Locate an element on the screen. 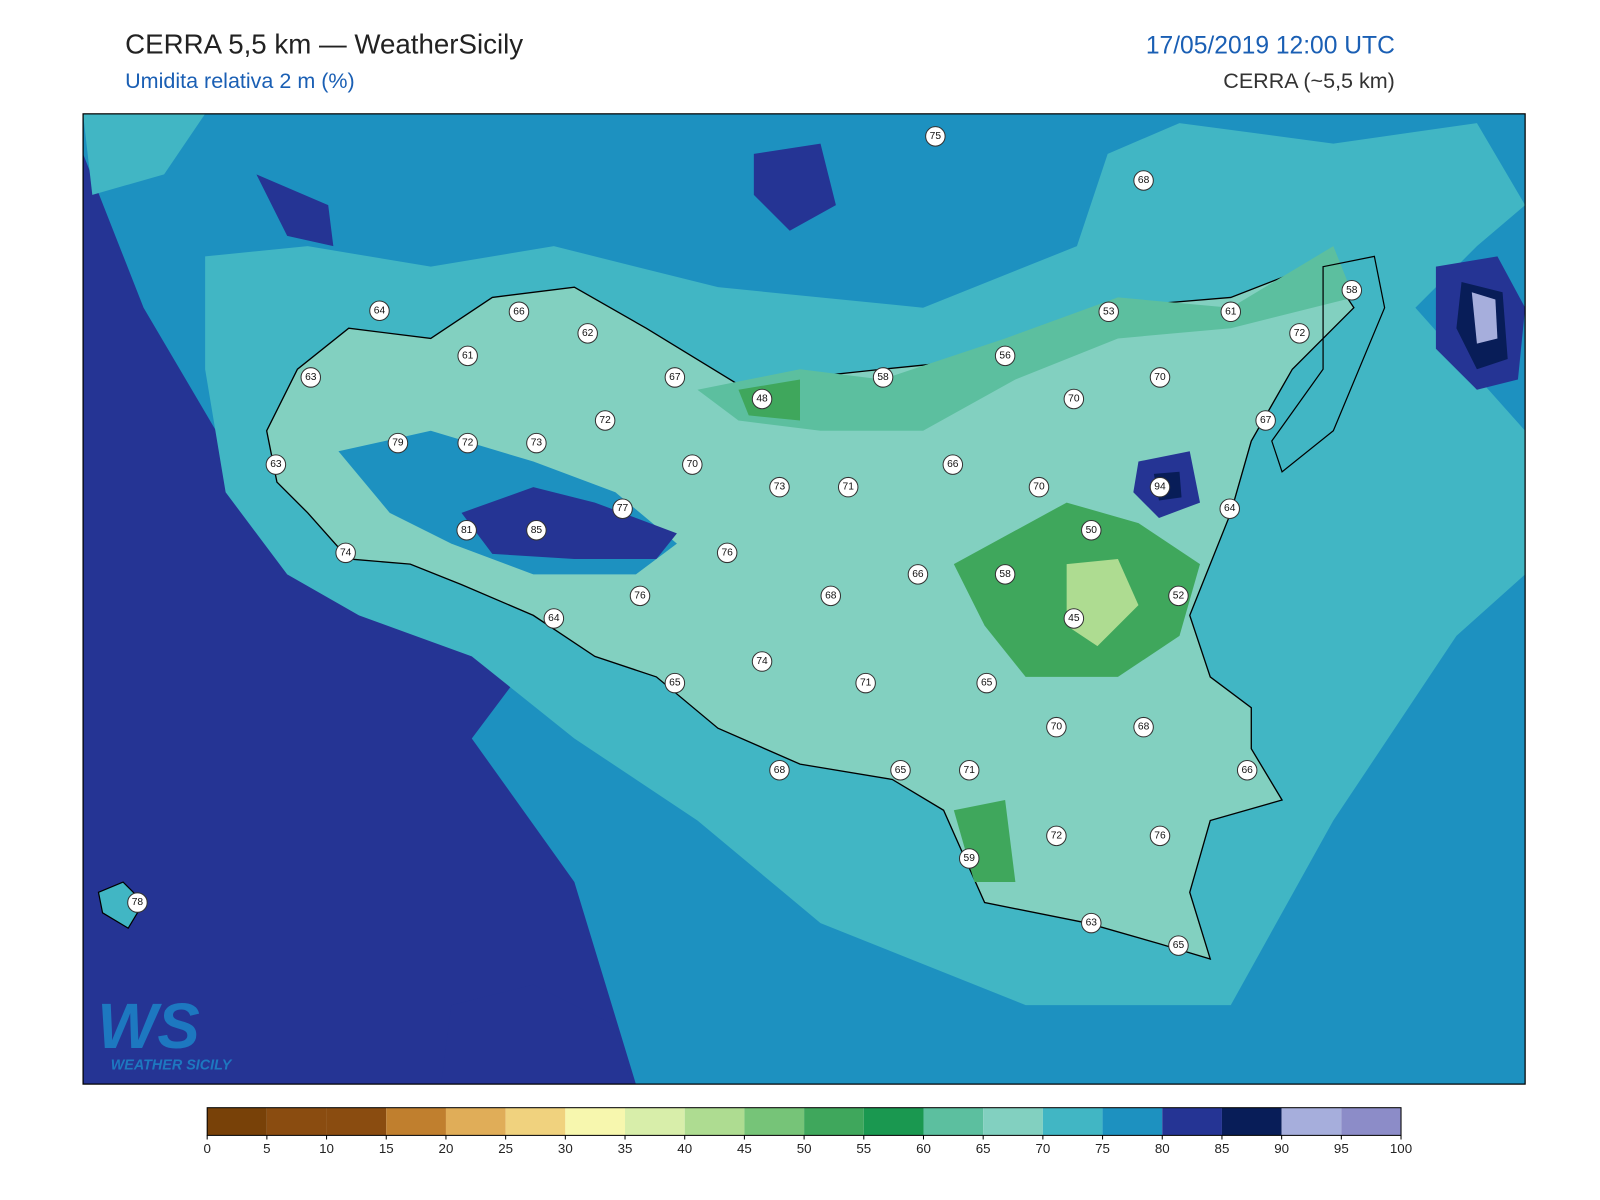 This screenshot has width=1600, height=1200. station: 81 is located at coordinates (466, 530).